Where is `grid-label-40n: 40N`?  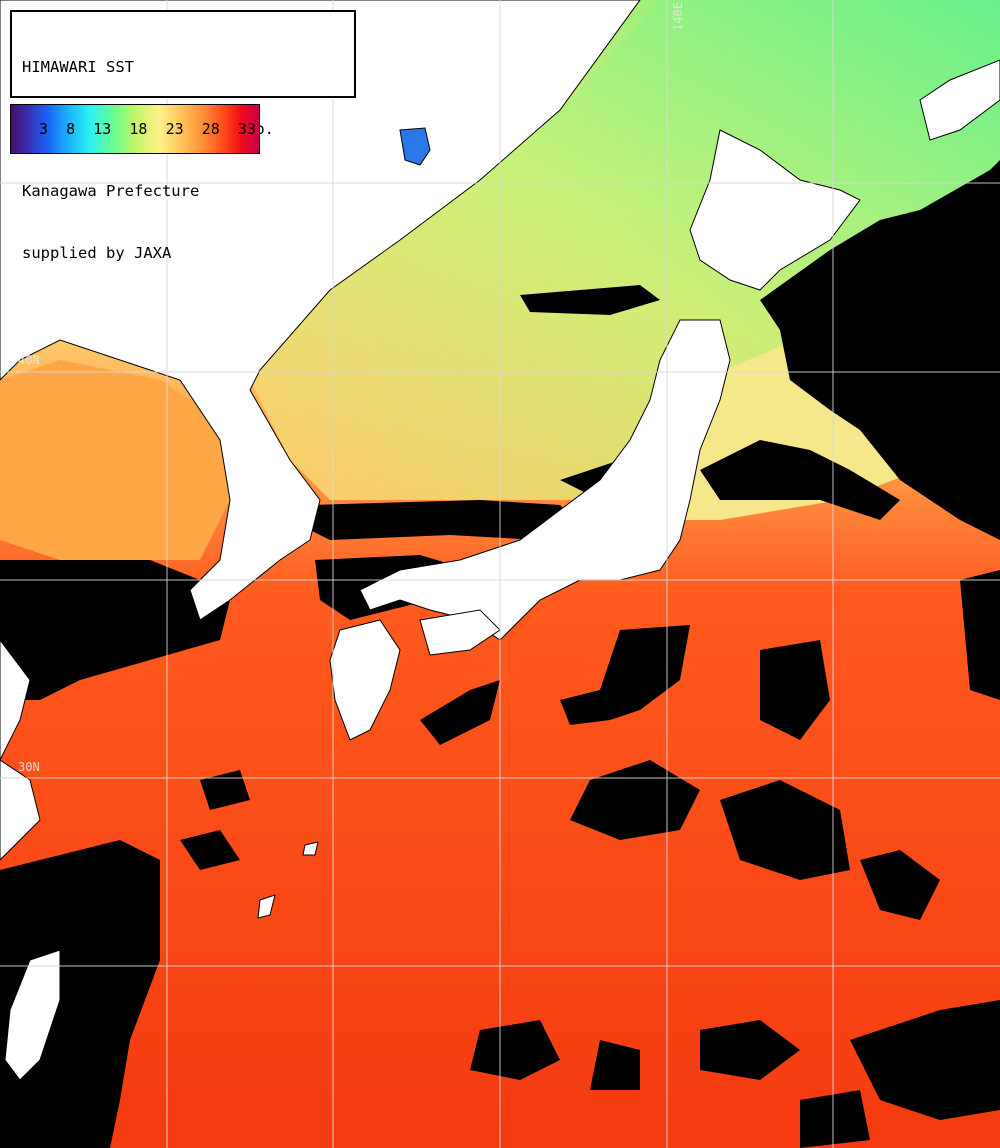
grid-label-40n: 40N is located at coordinates (29, 360).